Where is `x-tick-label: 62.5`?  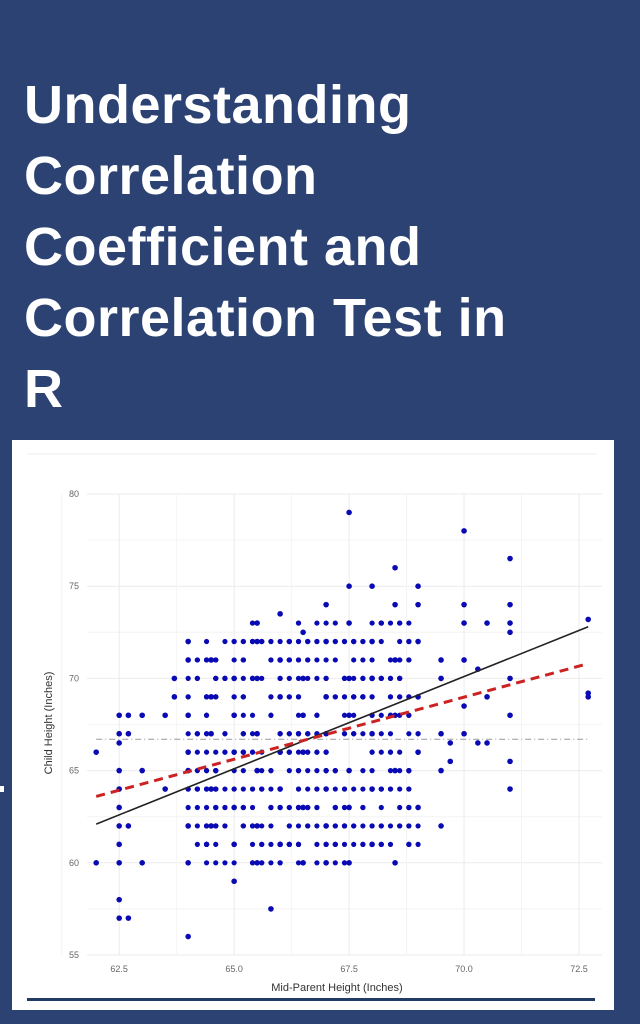 x-tick-label: 62.5 is located at coordinates (119, 969).